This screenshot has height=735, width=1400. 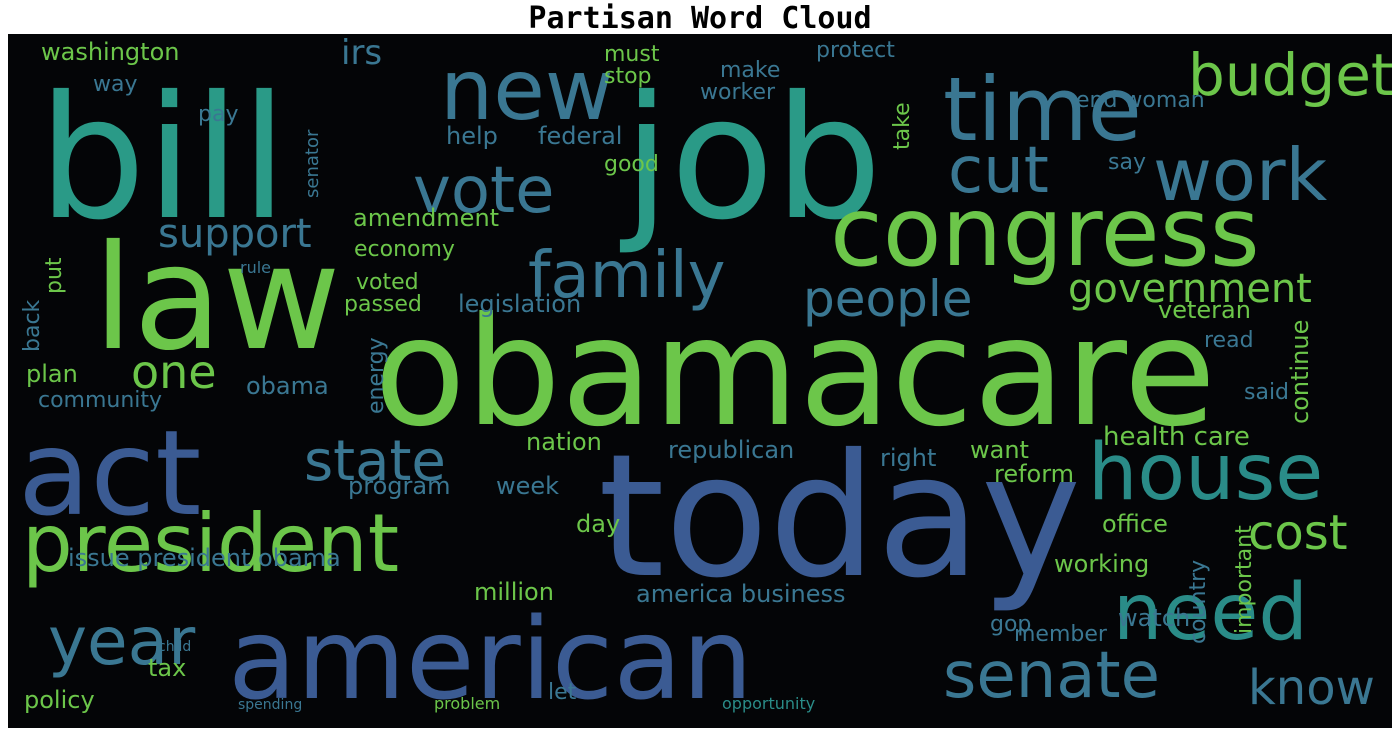 I want to click on word-energy: energy, so click(x=376, y=375).